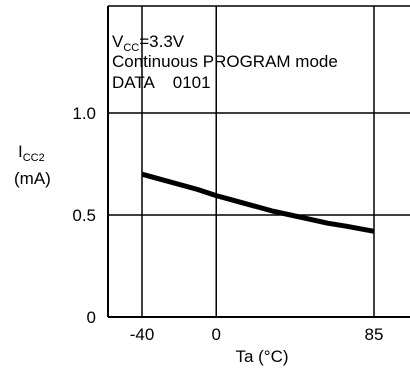 The width and height of the screenshot is (410, 373). I want to click on condition-vcc: VCC=3.3V, so click(148, 43).